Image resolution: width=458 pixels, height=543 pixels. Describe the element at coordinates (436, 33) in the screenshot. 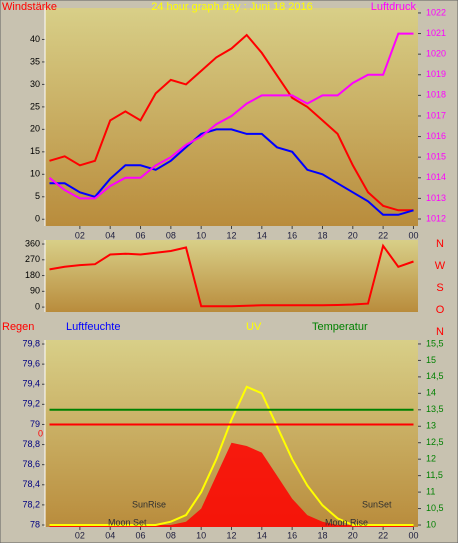

I see `y2-tick-label: 1021` at that location.